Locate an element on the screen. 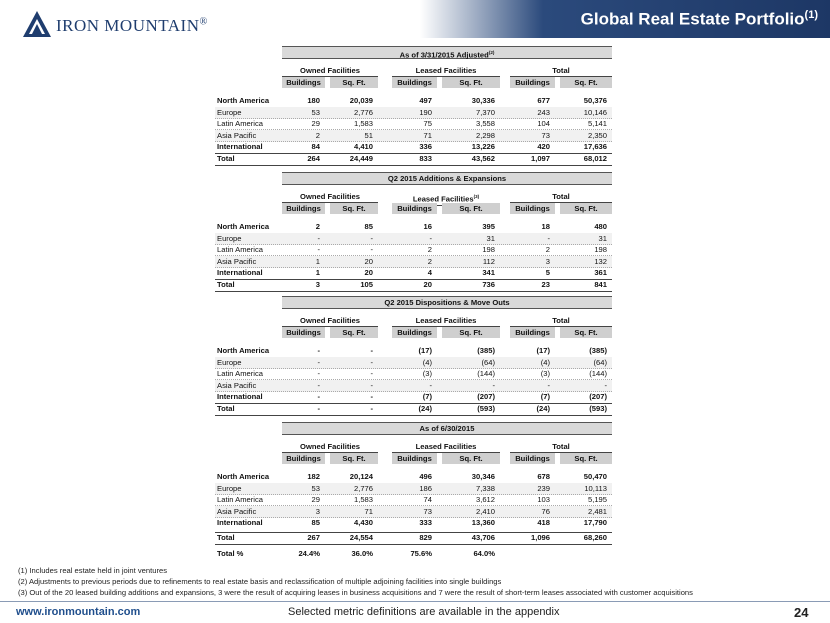 The image size is (830, 623). row-value: 190 is located at coordinates (425, 112).